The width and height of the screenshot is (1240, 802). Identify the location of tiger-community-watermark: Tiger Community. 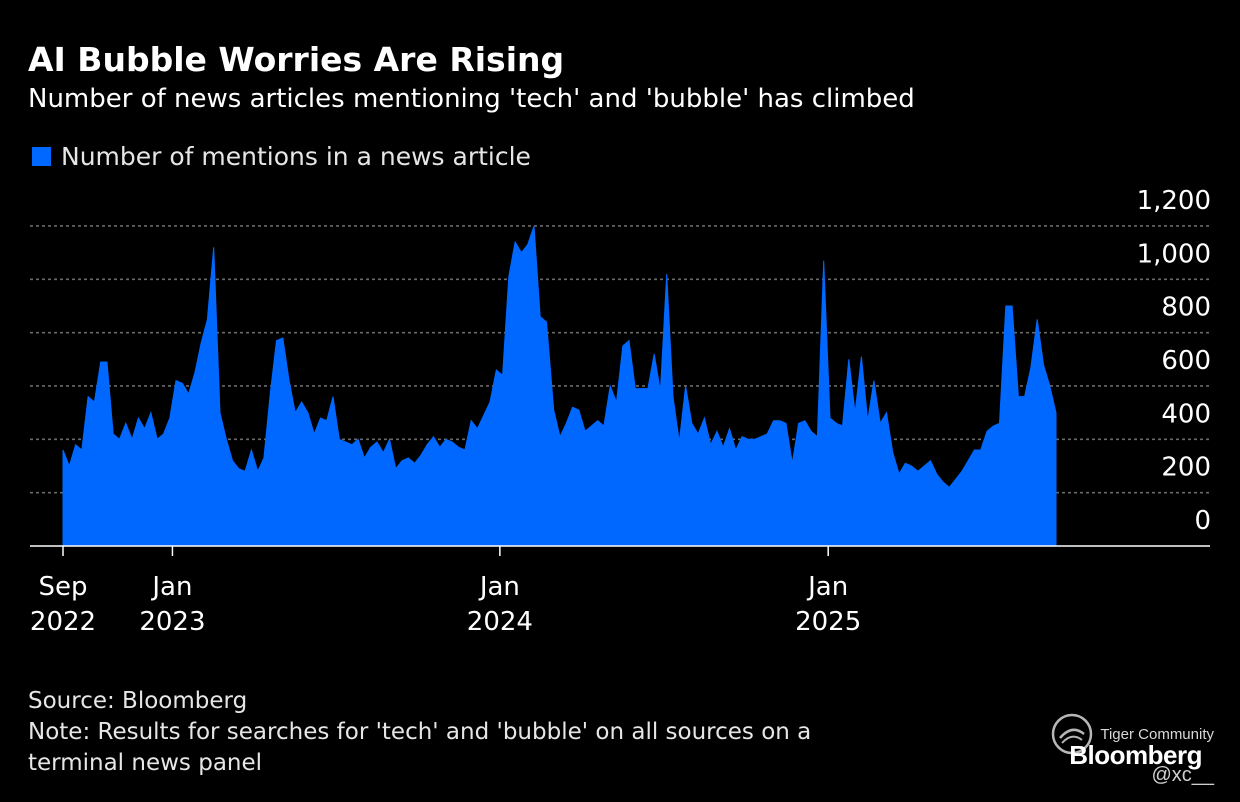
(1132, 734).